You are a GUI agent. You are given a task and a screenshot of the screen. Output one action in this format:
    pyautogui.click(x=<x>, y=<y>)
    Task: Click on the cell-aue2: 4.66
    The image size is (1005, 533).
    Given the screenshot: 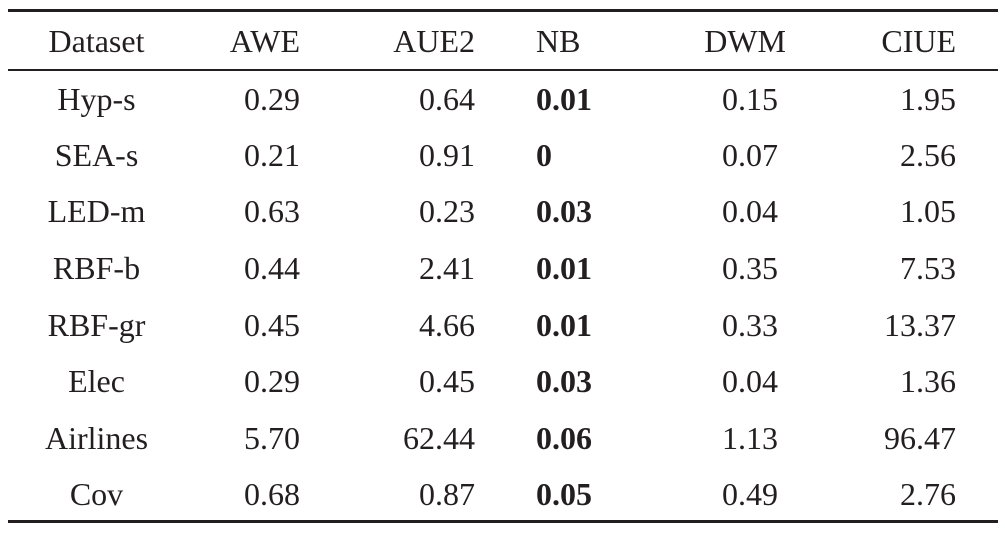 What is the action you would take?
    pyautogui.click(x=447, y=324)
    